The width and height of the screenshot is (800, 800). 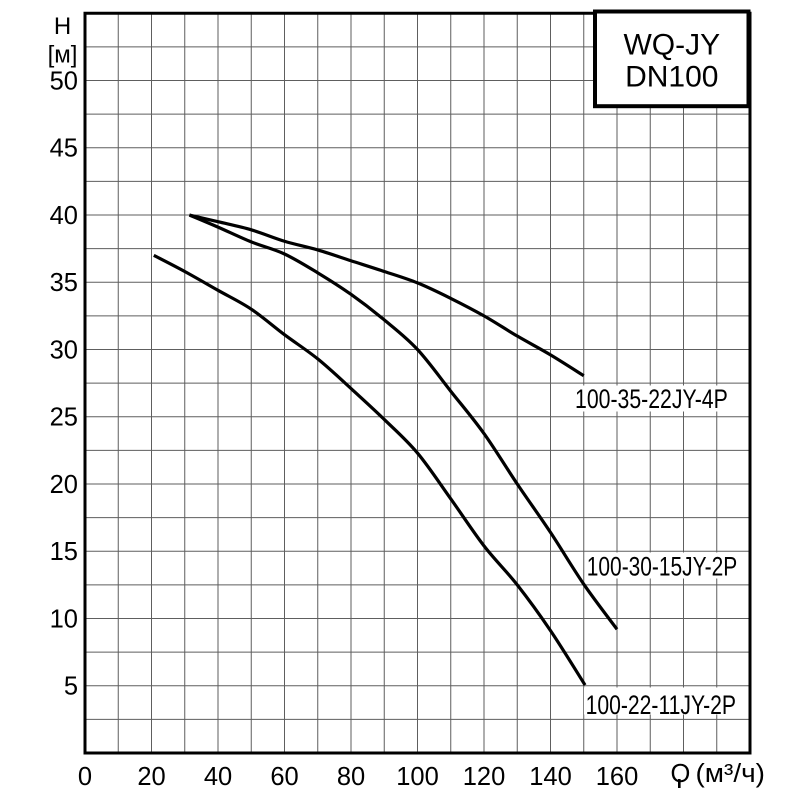 What do you see at coordinates (64, 350) in the screenshot?
I see `svg-text: 30` at bounding box center [64, 350].